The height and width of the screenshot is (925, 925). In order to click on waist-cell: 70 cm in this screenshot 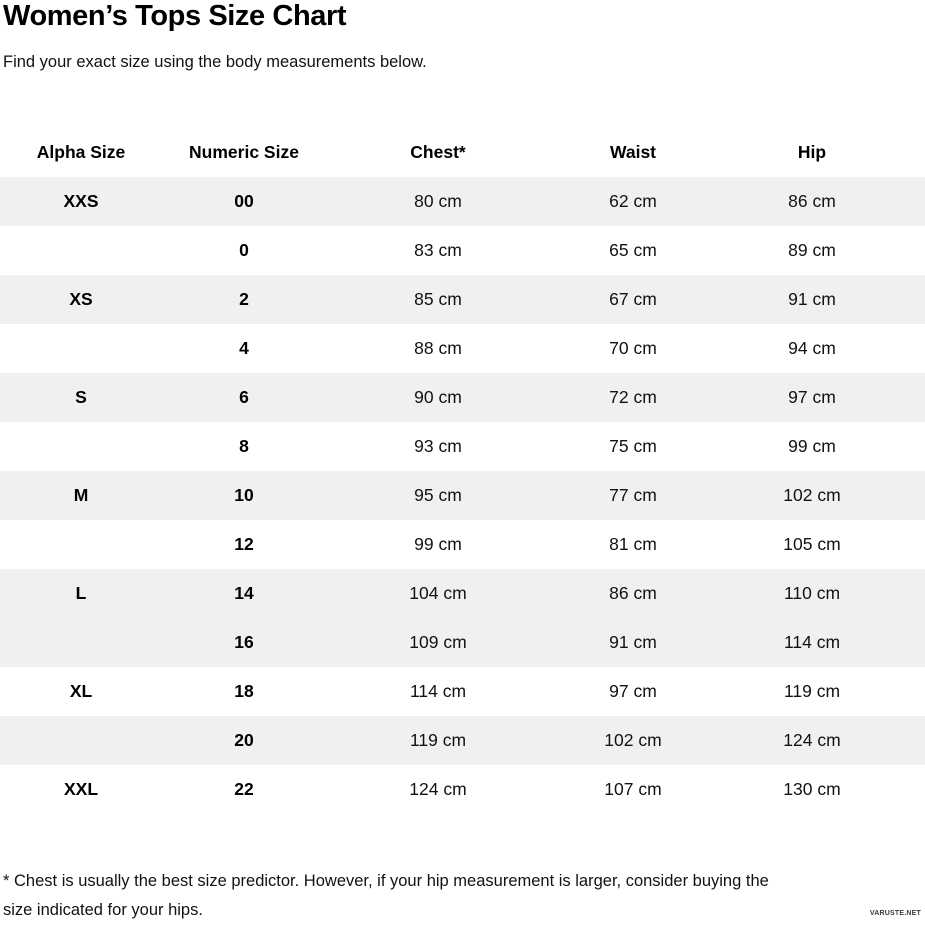, I will do `click(633, 348)`.